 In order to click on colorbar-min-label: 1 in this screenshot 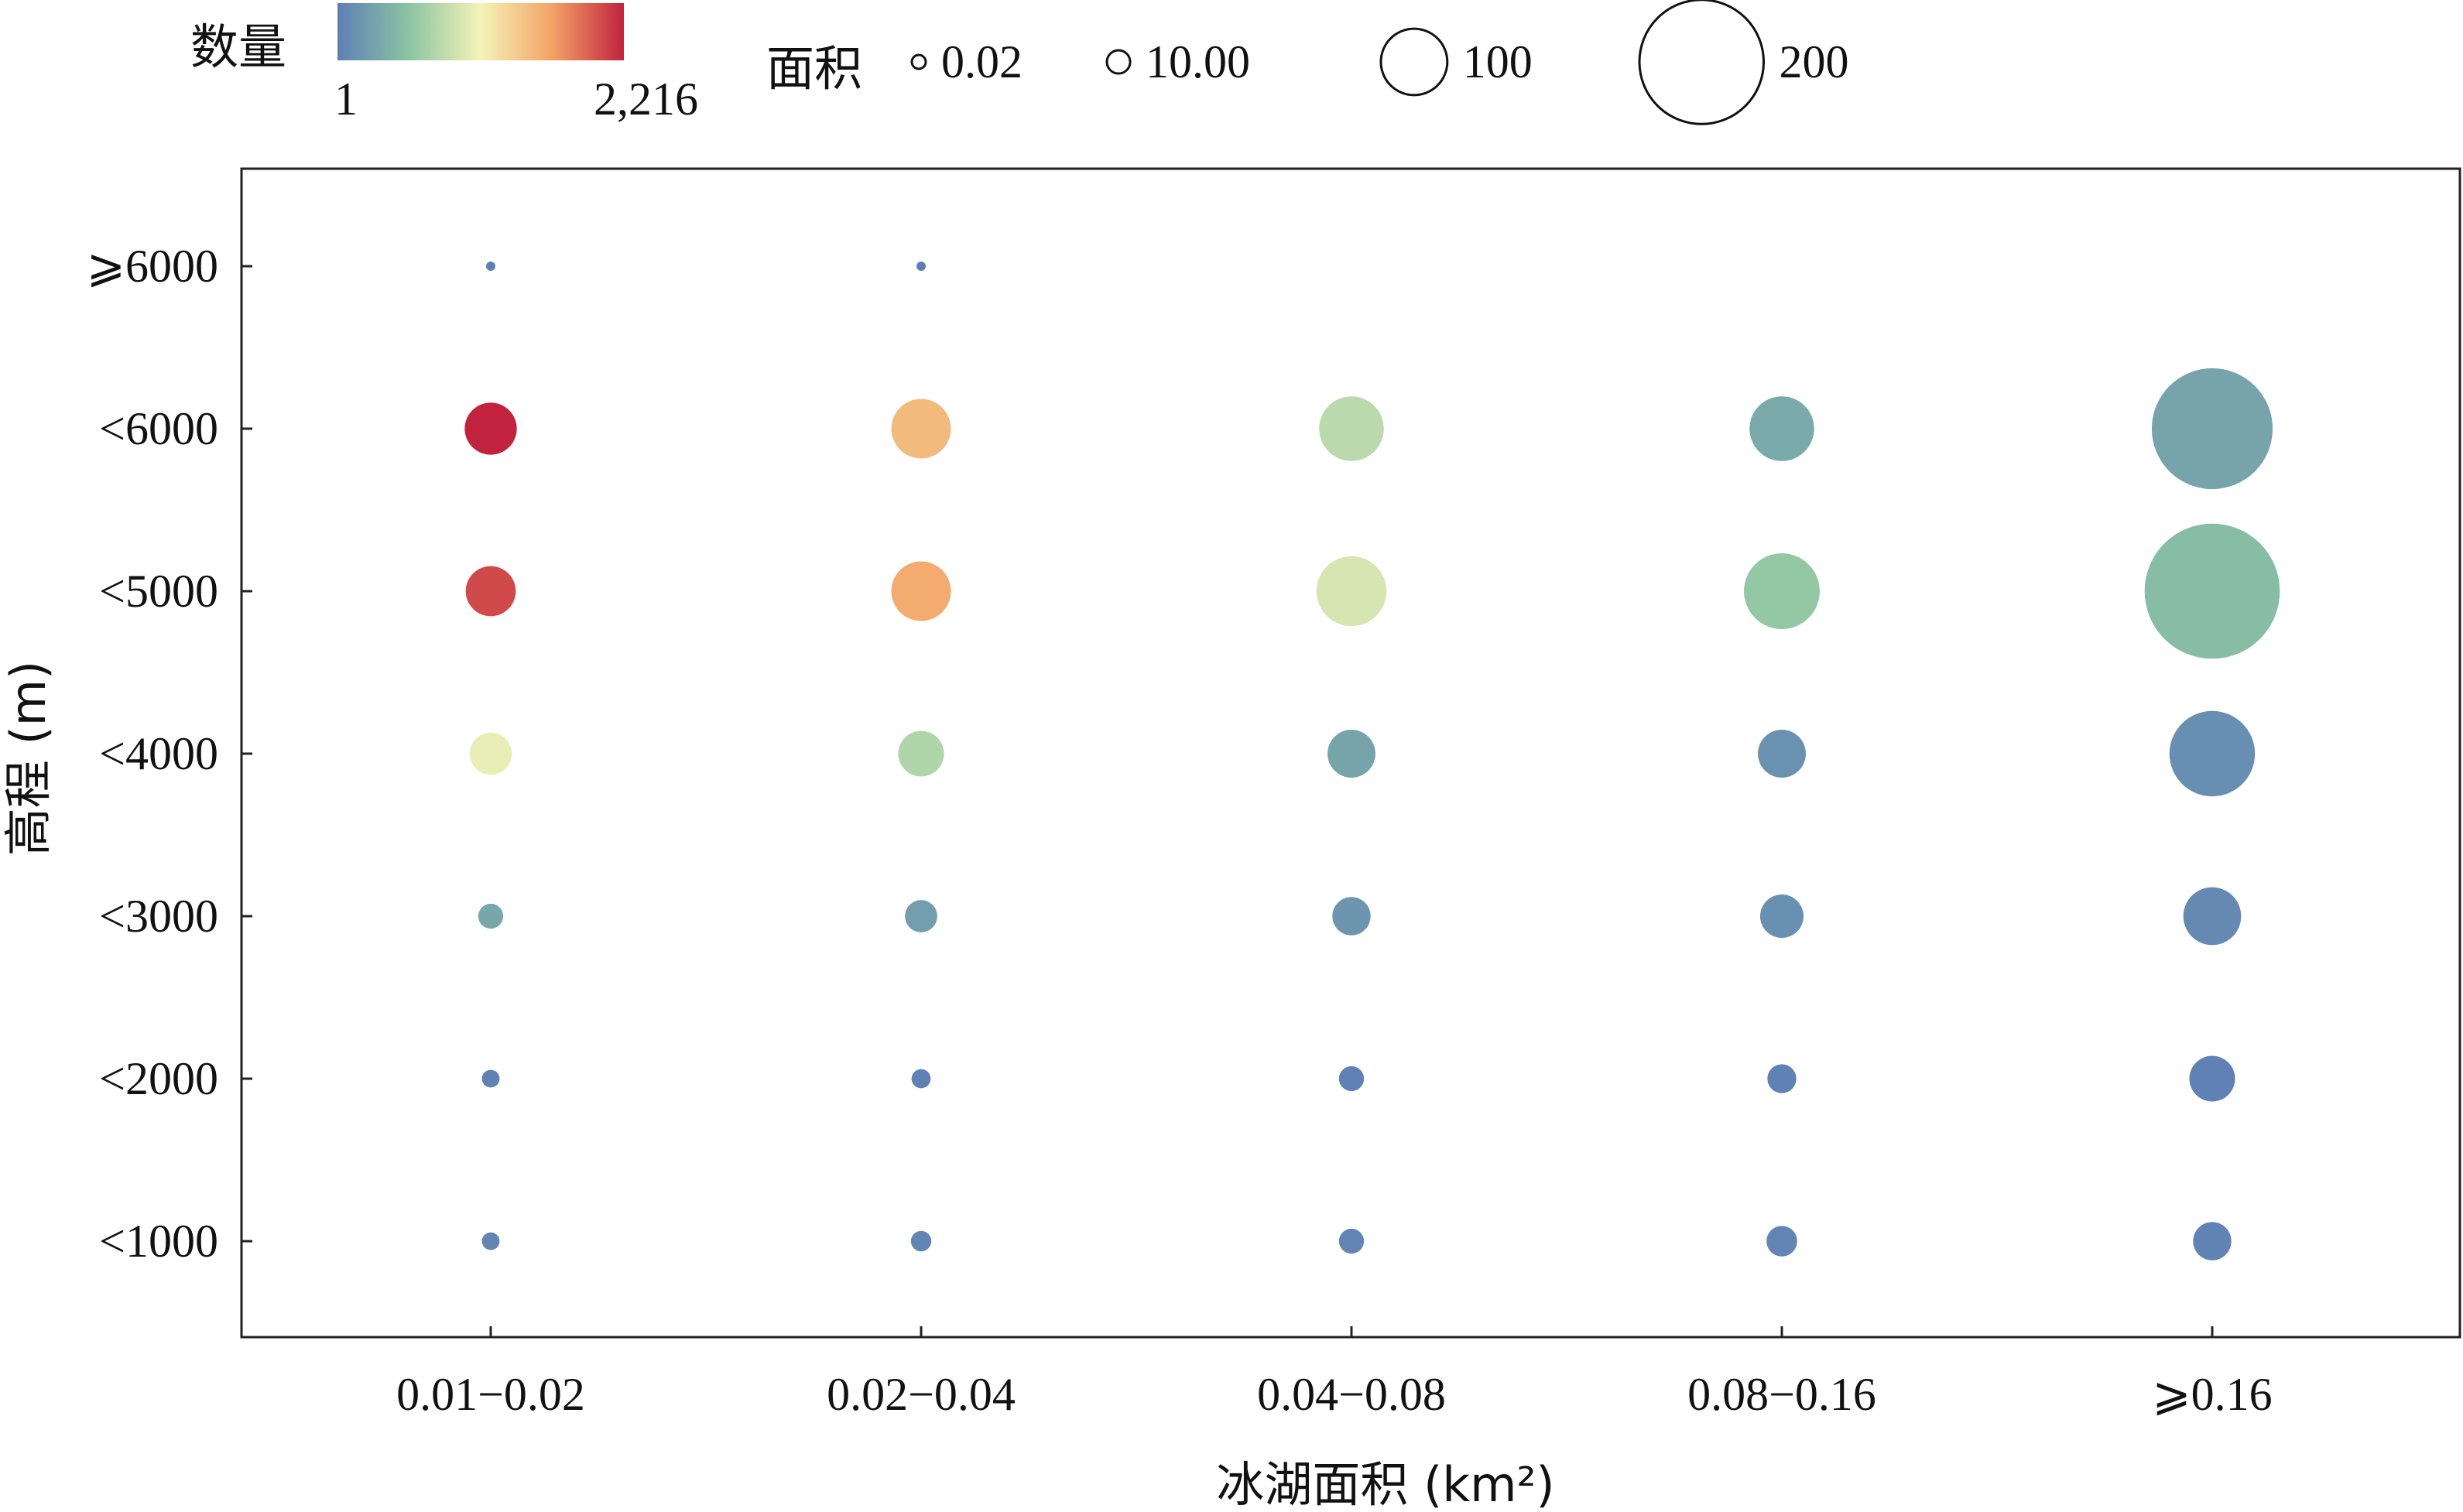, I will do `click(346, 99)`.